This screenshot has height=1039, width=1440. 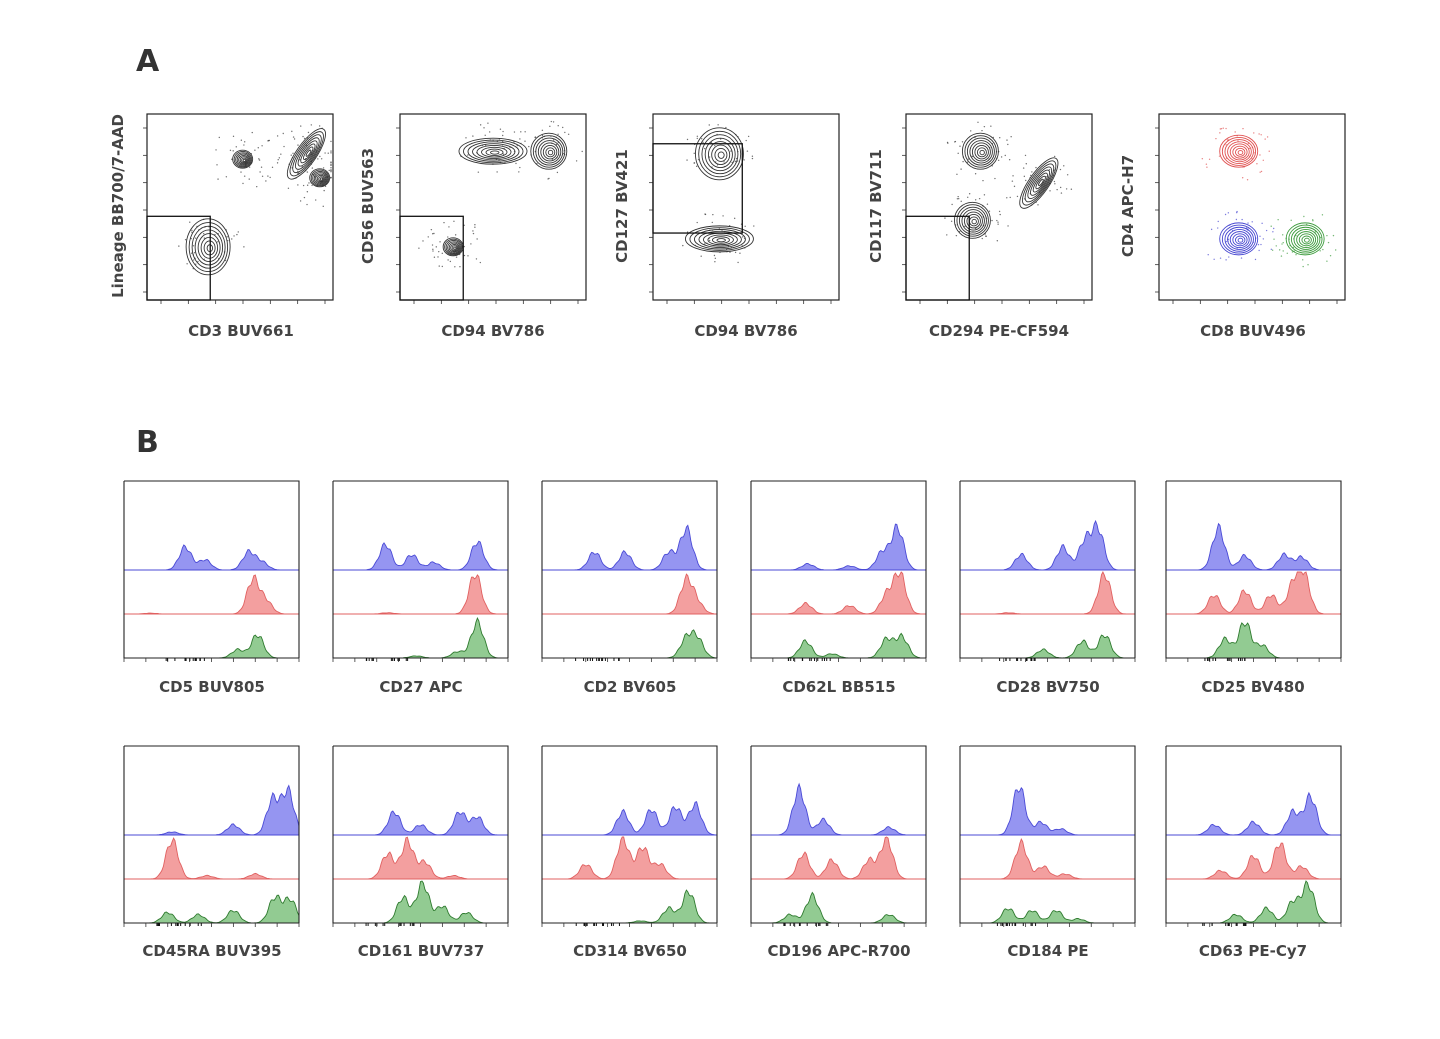 What do you see at coordinates (240, 207) in the screenshot?
I see `plot-frame` at bounding box center [240, 207].